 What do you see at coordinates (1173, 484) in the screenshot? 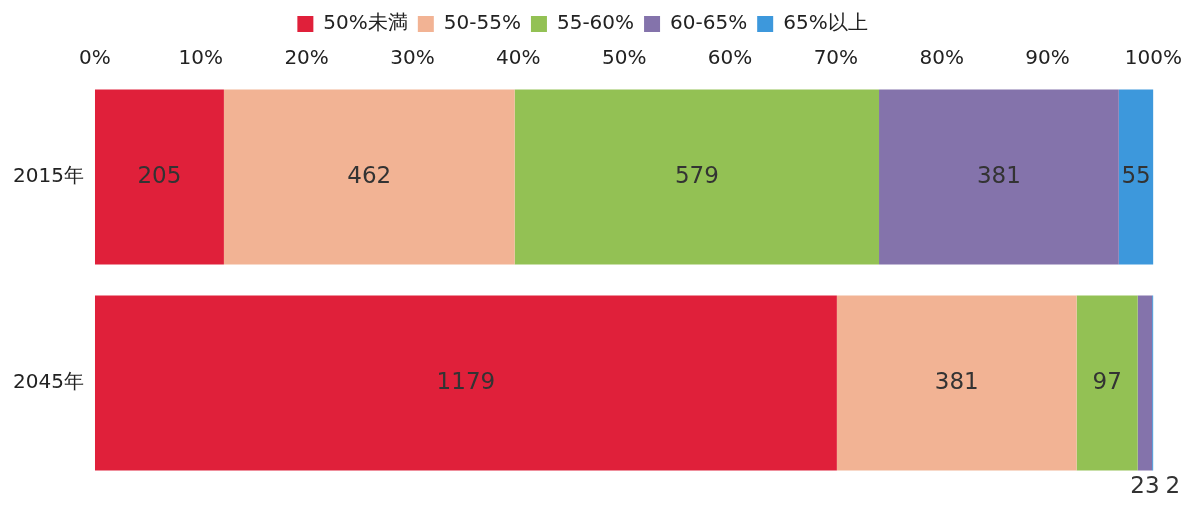
I see `data-label: 2` at bounding box center [1173, 484].